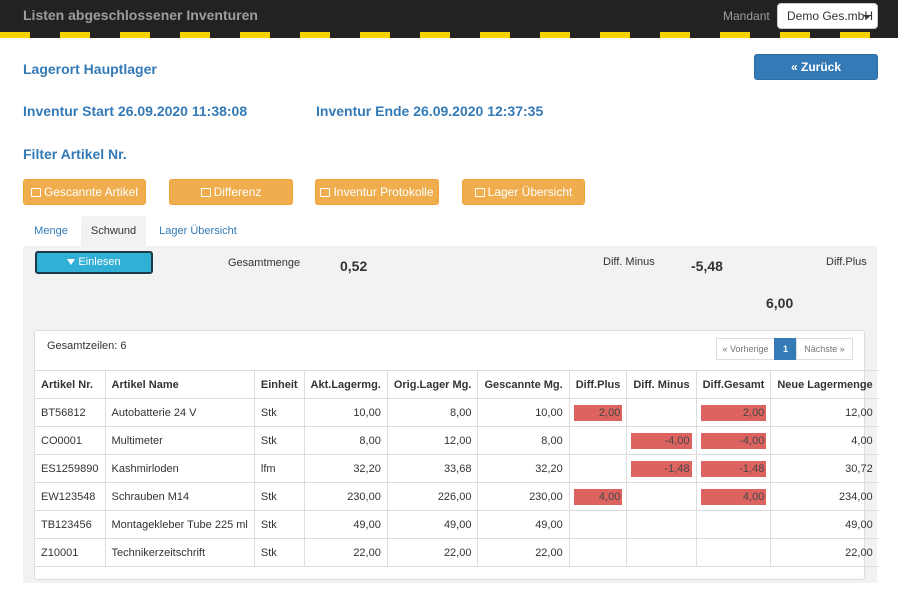  Describe the element at coordinates (430, 111) in the screenshot. I see `inventur-end: Inventur Ende 26.09.2020 12:37:35` at that location.